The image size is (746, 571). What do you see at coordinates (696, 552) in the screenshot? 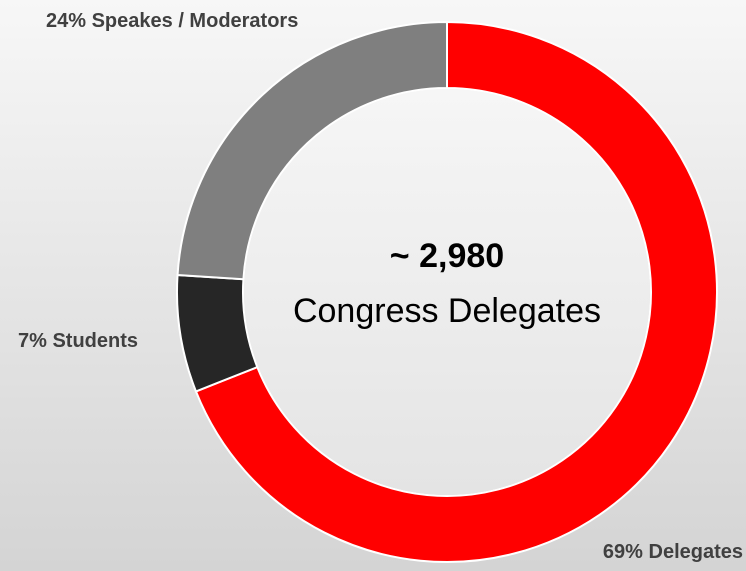
I see `category-label: Delegates` at bounding box center [696, 552].